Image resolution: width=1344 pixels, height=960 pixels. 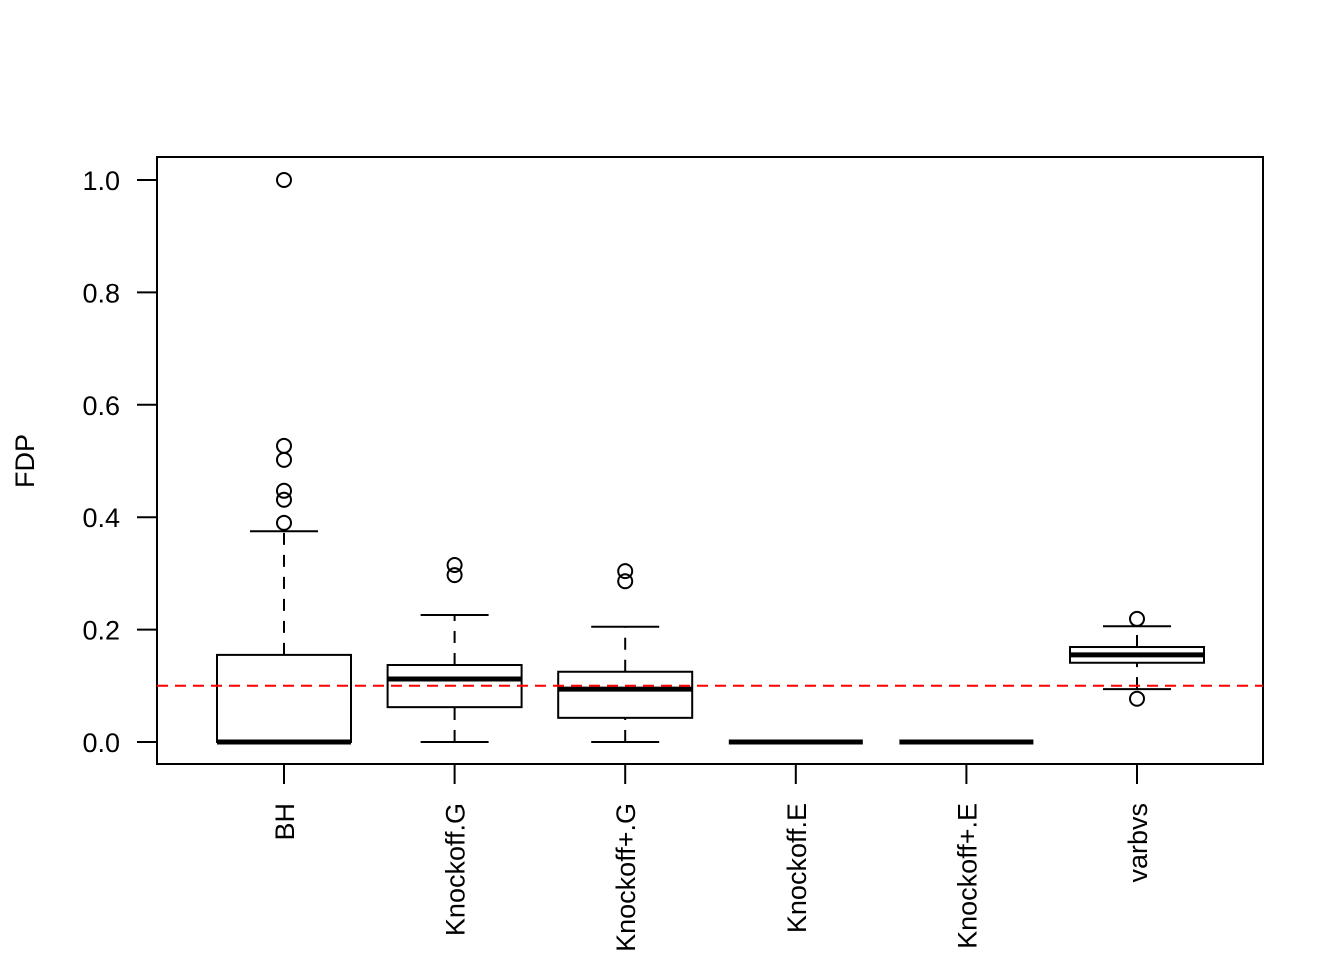 What do you see at coordinates (101, 181) in the screenshot?
I see `y-tick-label: 1.0` at bounding box center [101, 181].